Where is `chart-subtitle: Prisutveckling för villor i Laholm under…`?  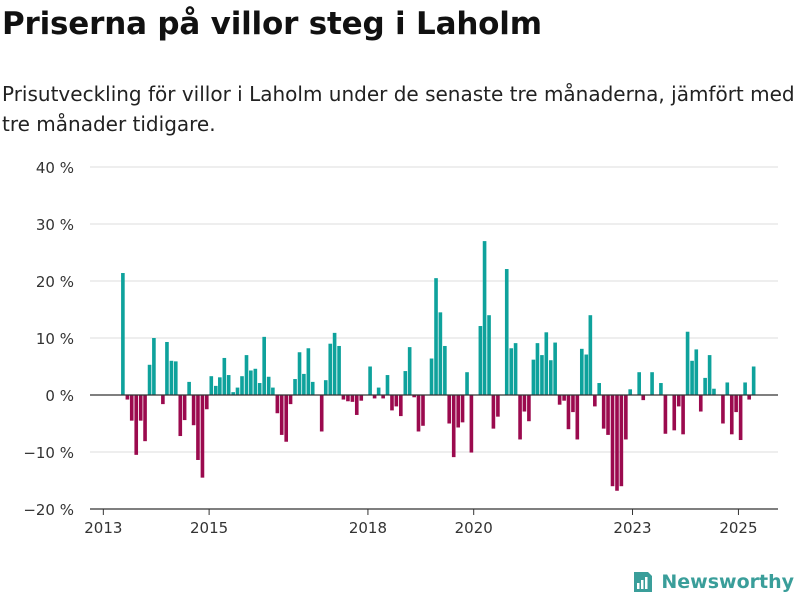
chart-subtitle: Prisutveckling för villor i Laholm under… is located at coordinates (398, 109).